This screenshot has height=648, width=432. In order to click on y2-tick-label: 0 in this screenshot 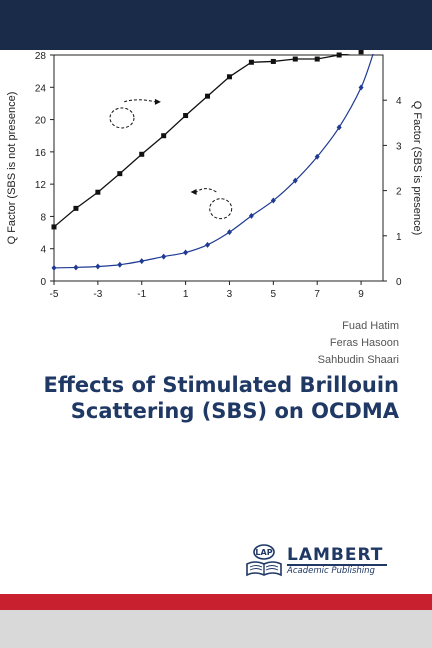, I will do `click(399, 282)`.